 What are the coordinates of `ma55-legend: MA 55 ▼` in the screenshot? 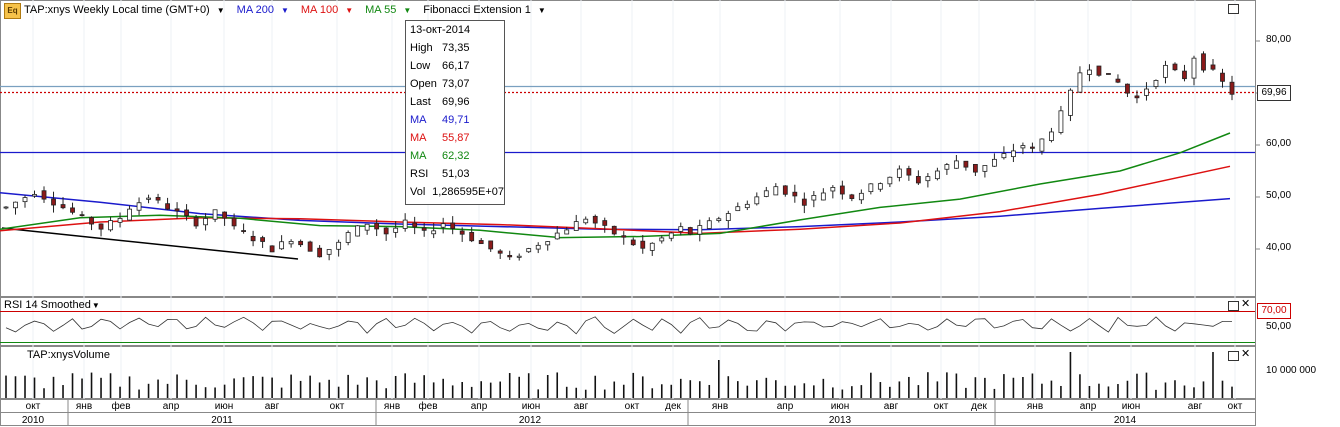 It's located at (391, 10).